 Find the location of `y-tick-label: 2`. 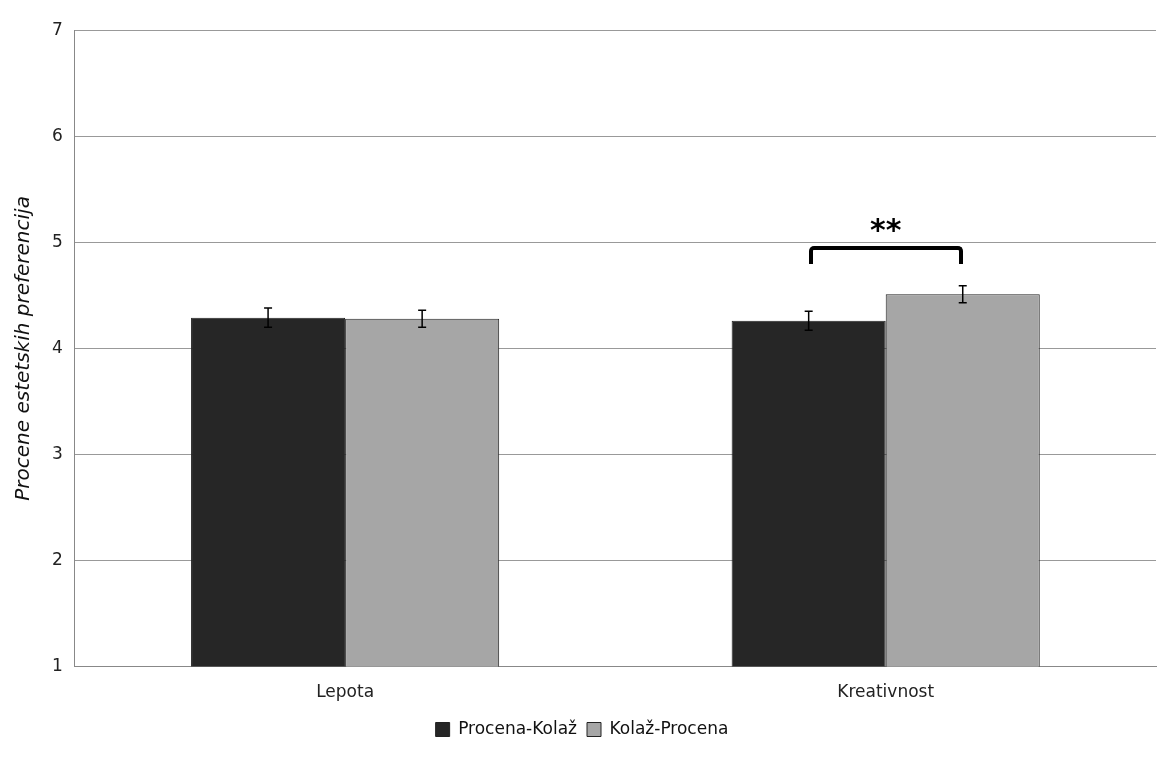

y-tick-label: 2 is located at coordinates (57, 558).